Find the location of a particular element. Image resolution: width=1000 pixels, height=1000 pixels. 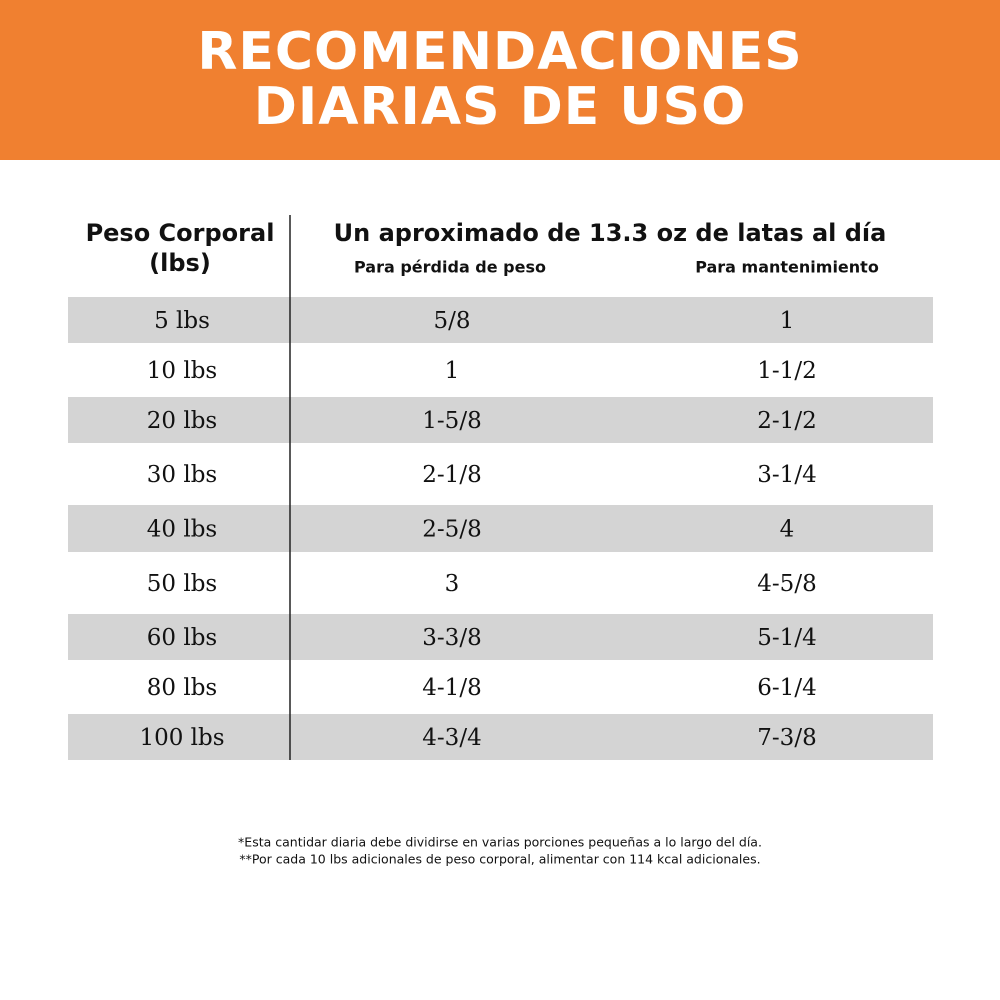

table-cell: 4-3/4 is located at coordinates (451, 738).